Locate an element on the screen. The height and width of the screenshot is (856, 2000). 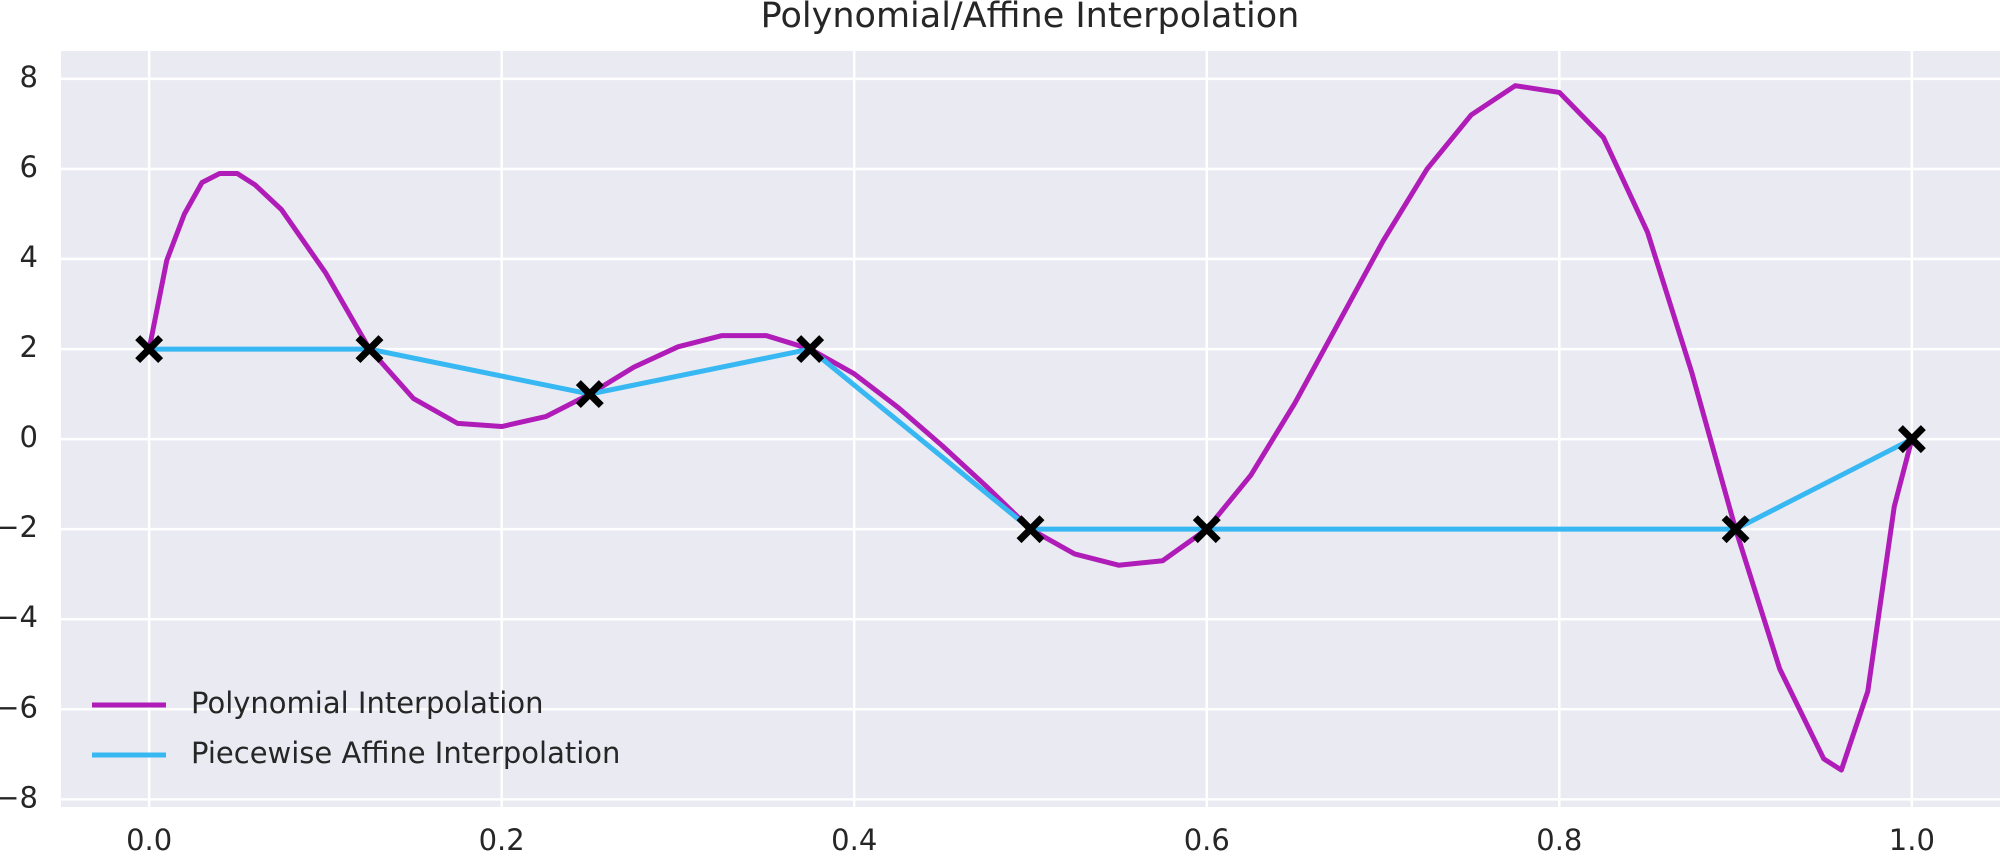
y-tick-label: −8 is located at coordinates (19, 797).